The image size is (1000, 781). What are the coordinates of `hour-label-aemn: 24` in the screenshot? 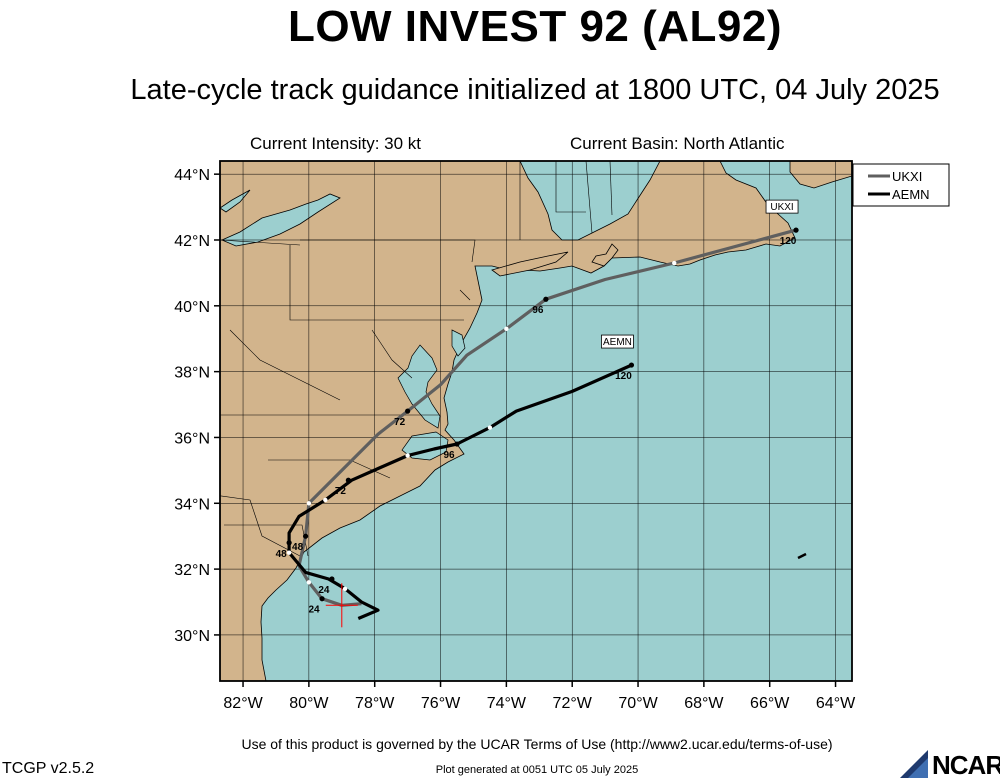 It's located at (324, 590).